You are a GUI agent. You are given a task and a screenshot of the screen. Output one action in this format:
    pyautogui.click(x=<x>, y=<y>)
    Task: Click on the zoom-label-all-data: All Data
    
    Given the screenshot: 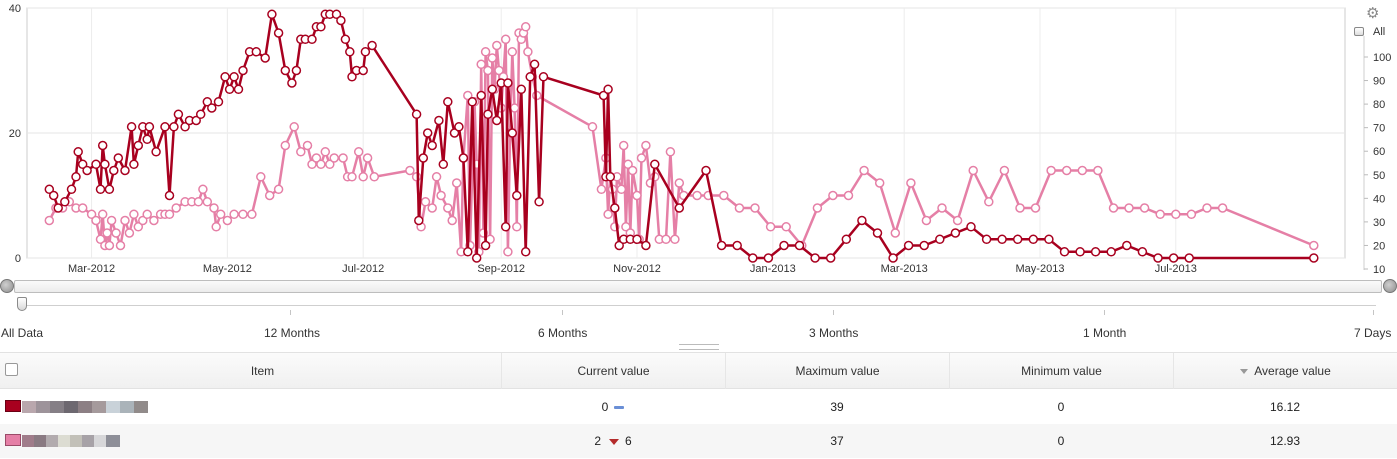 What is the action you would take?
    pyautogui.click(x=22, y=333)
    